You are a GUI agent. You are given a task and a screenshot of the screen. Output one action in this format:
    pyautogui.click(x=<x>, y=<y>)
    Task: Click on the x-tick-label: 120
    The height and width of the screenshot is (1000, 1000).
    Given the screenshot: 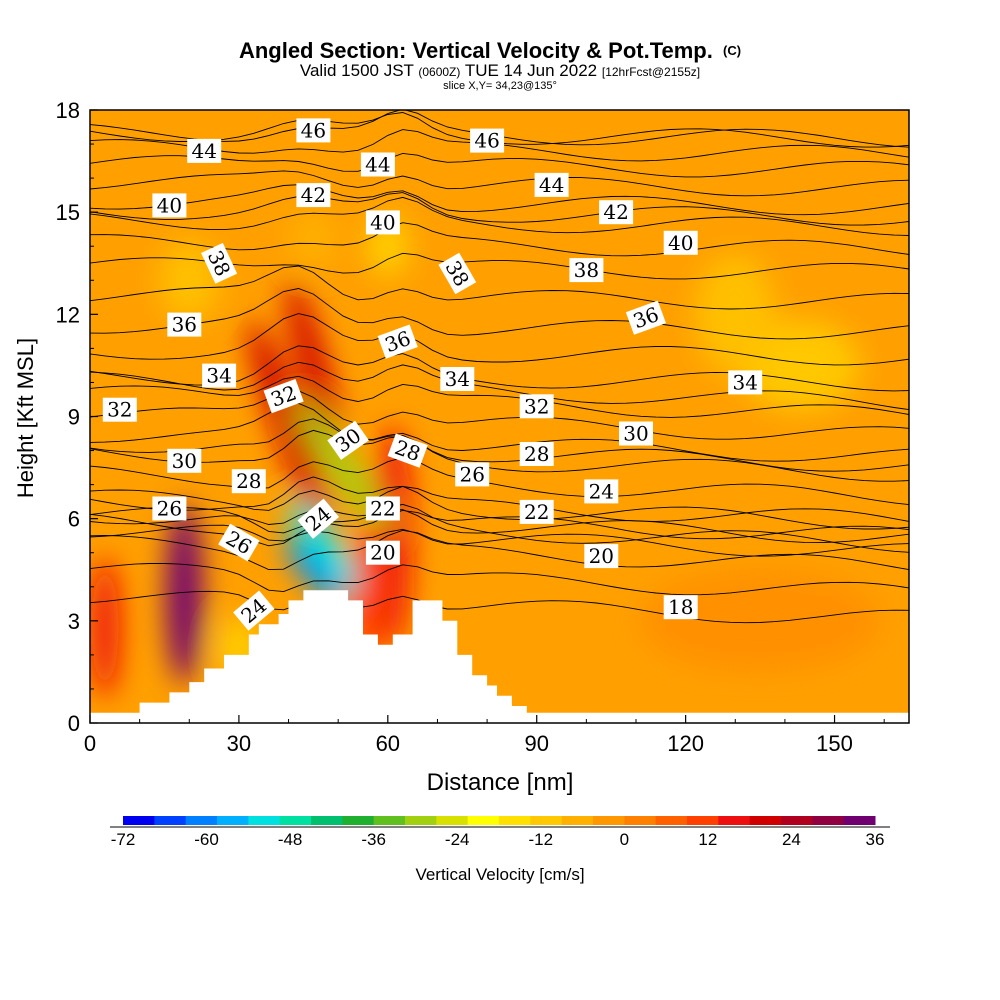 What is the action you would take?
    pyautogui.click(x=685, y=743)
    